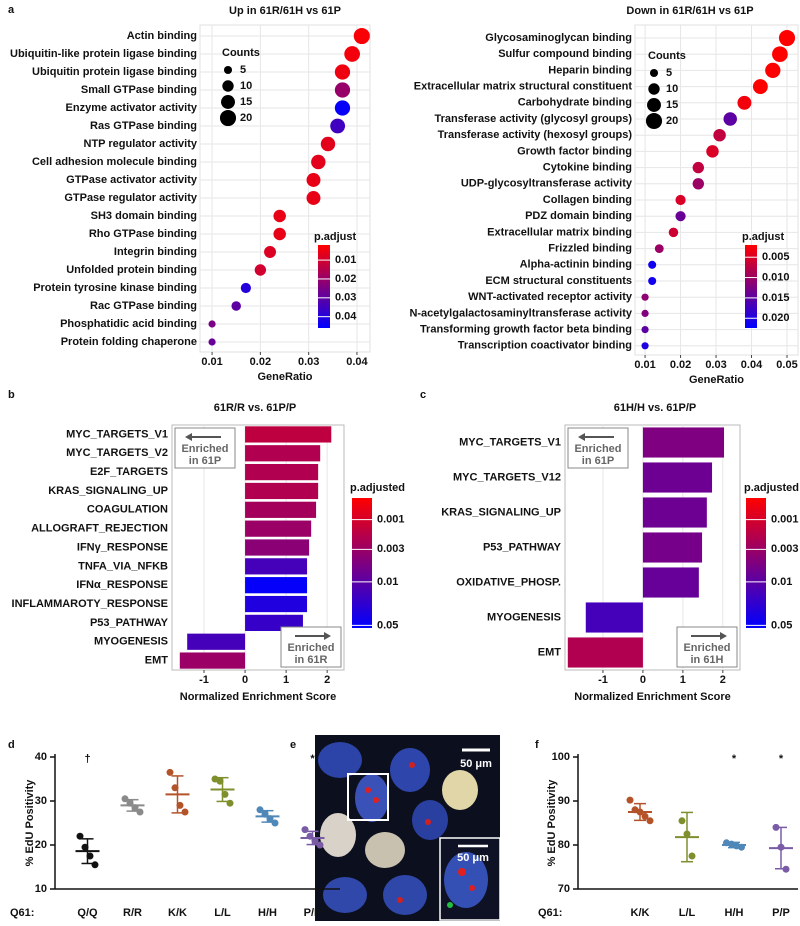  Describe the element at coordinates (771, 488) in the screenshot. I see `colorbar-title: p.adjusted` at that location.